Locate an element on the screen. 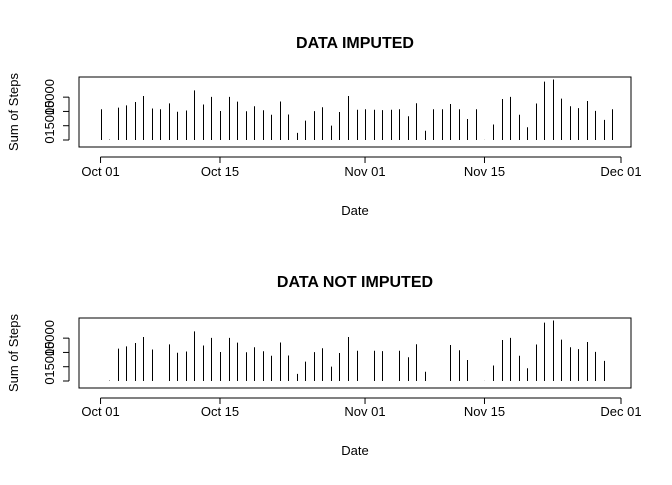 The height and width of the screenshot is (485, 672). chart-title: DATA IMPUTED is located at coordinates (355, 43).